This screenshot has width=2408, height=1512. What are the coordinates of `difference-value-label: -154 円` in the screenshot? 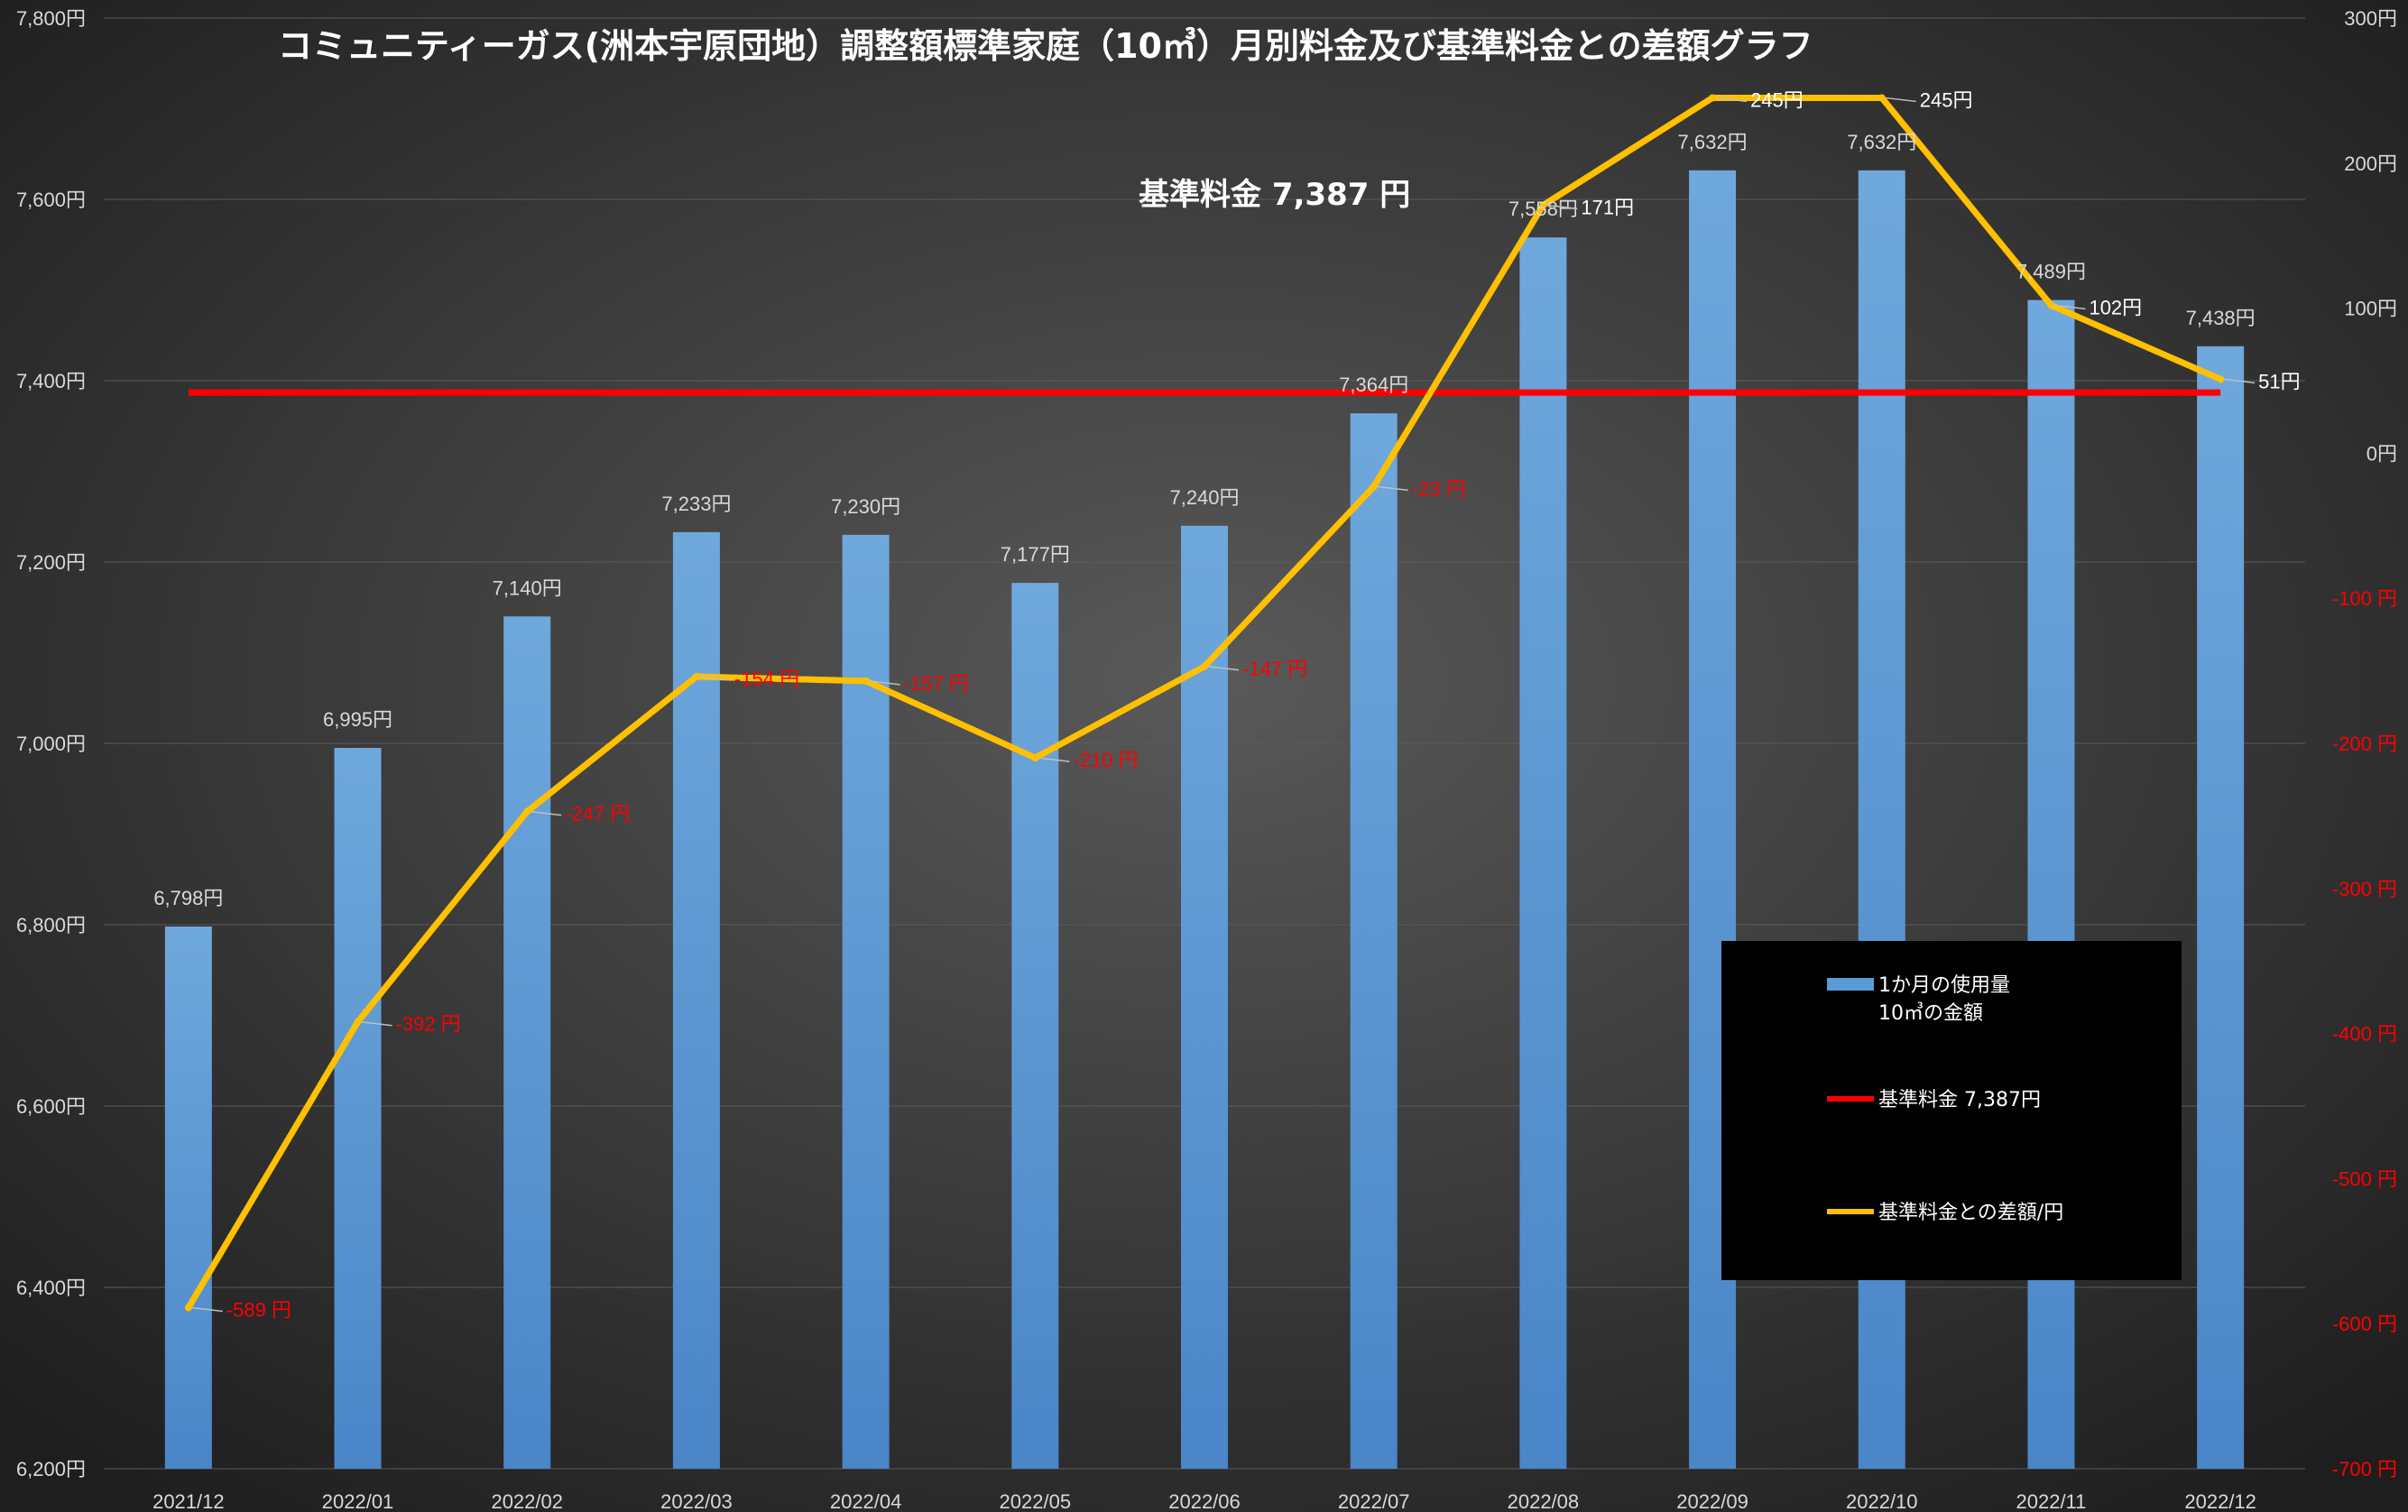 It's located at (766, 679).